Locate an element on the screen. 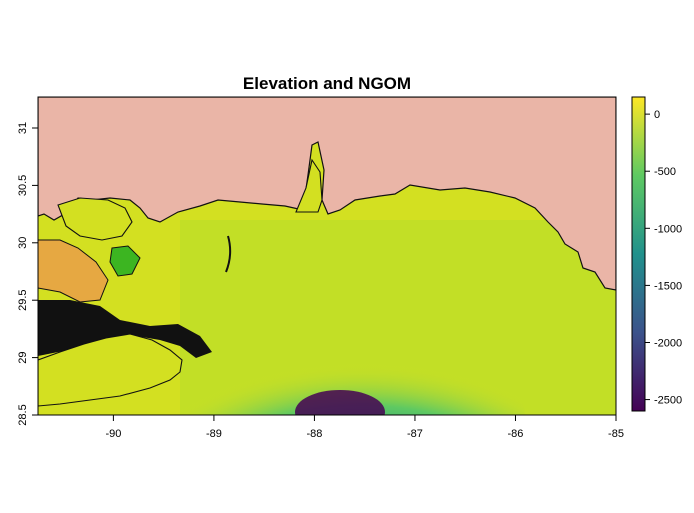 The height and width of the screenshot is (513, 694). legend-tick-label: 0 is located at coordinates (657, 115).